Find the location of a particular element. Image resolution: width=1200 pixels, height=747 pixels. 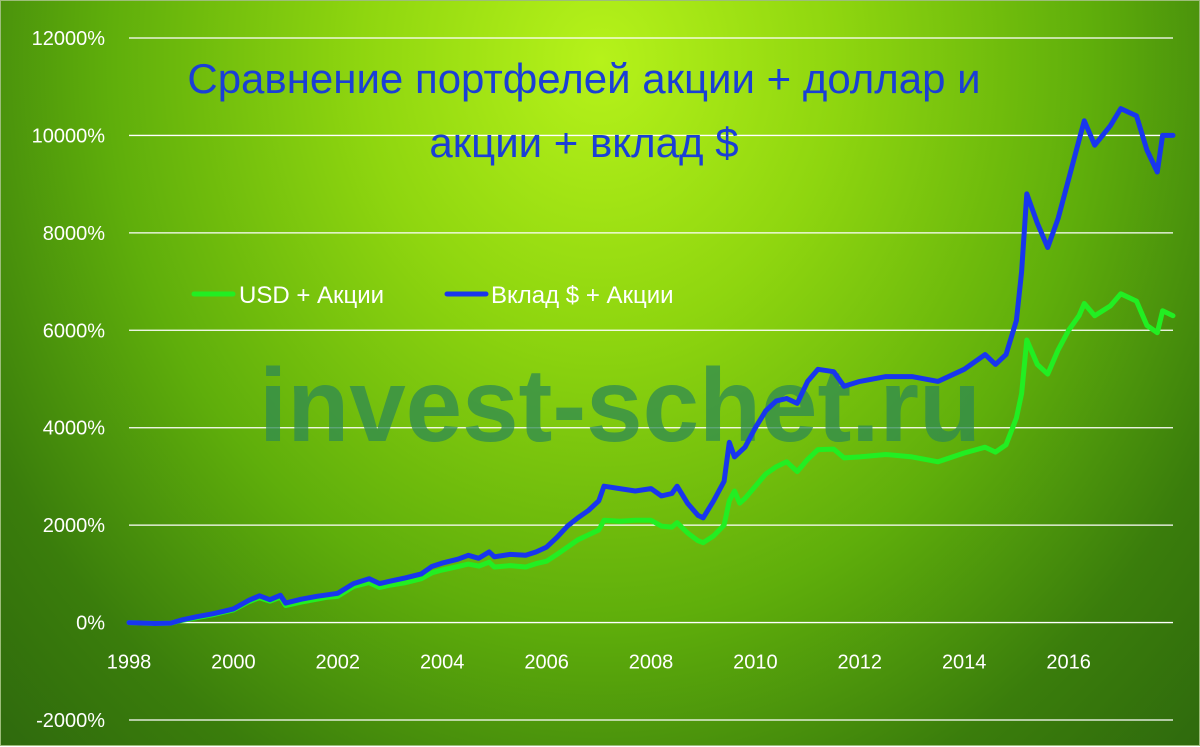

y-tick-label: 6000% is located at coordinates (74, 331).